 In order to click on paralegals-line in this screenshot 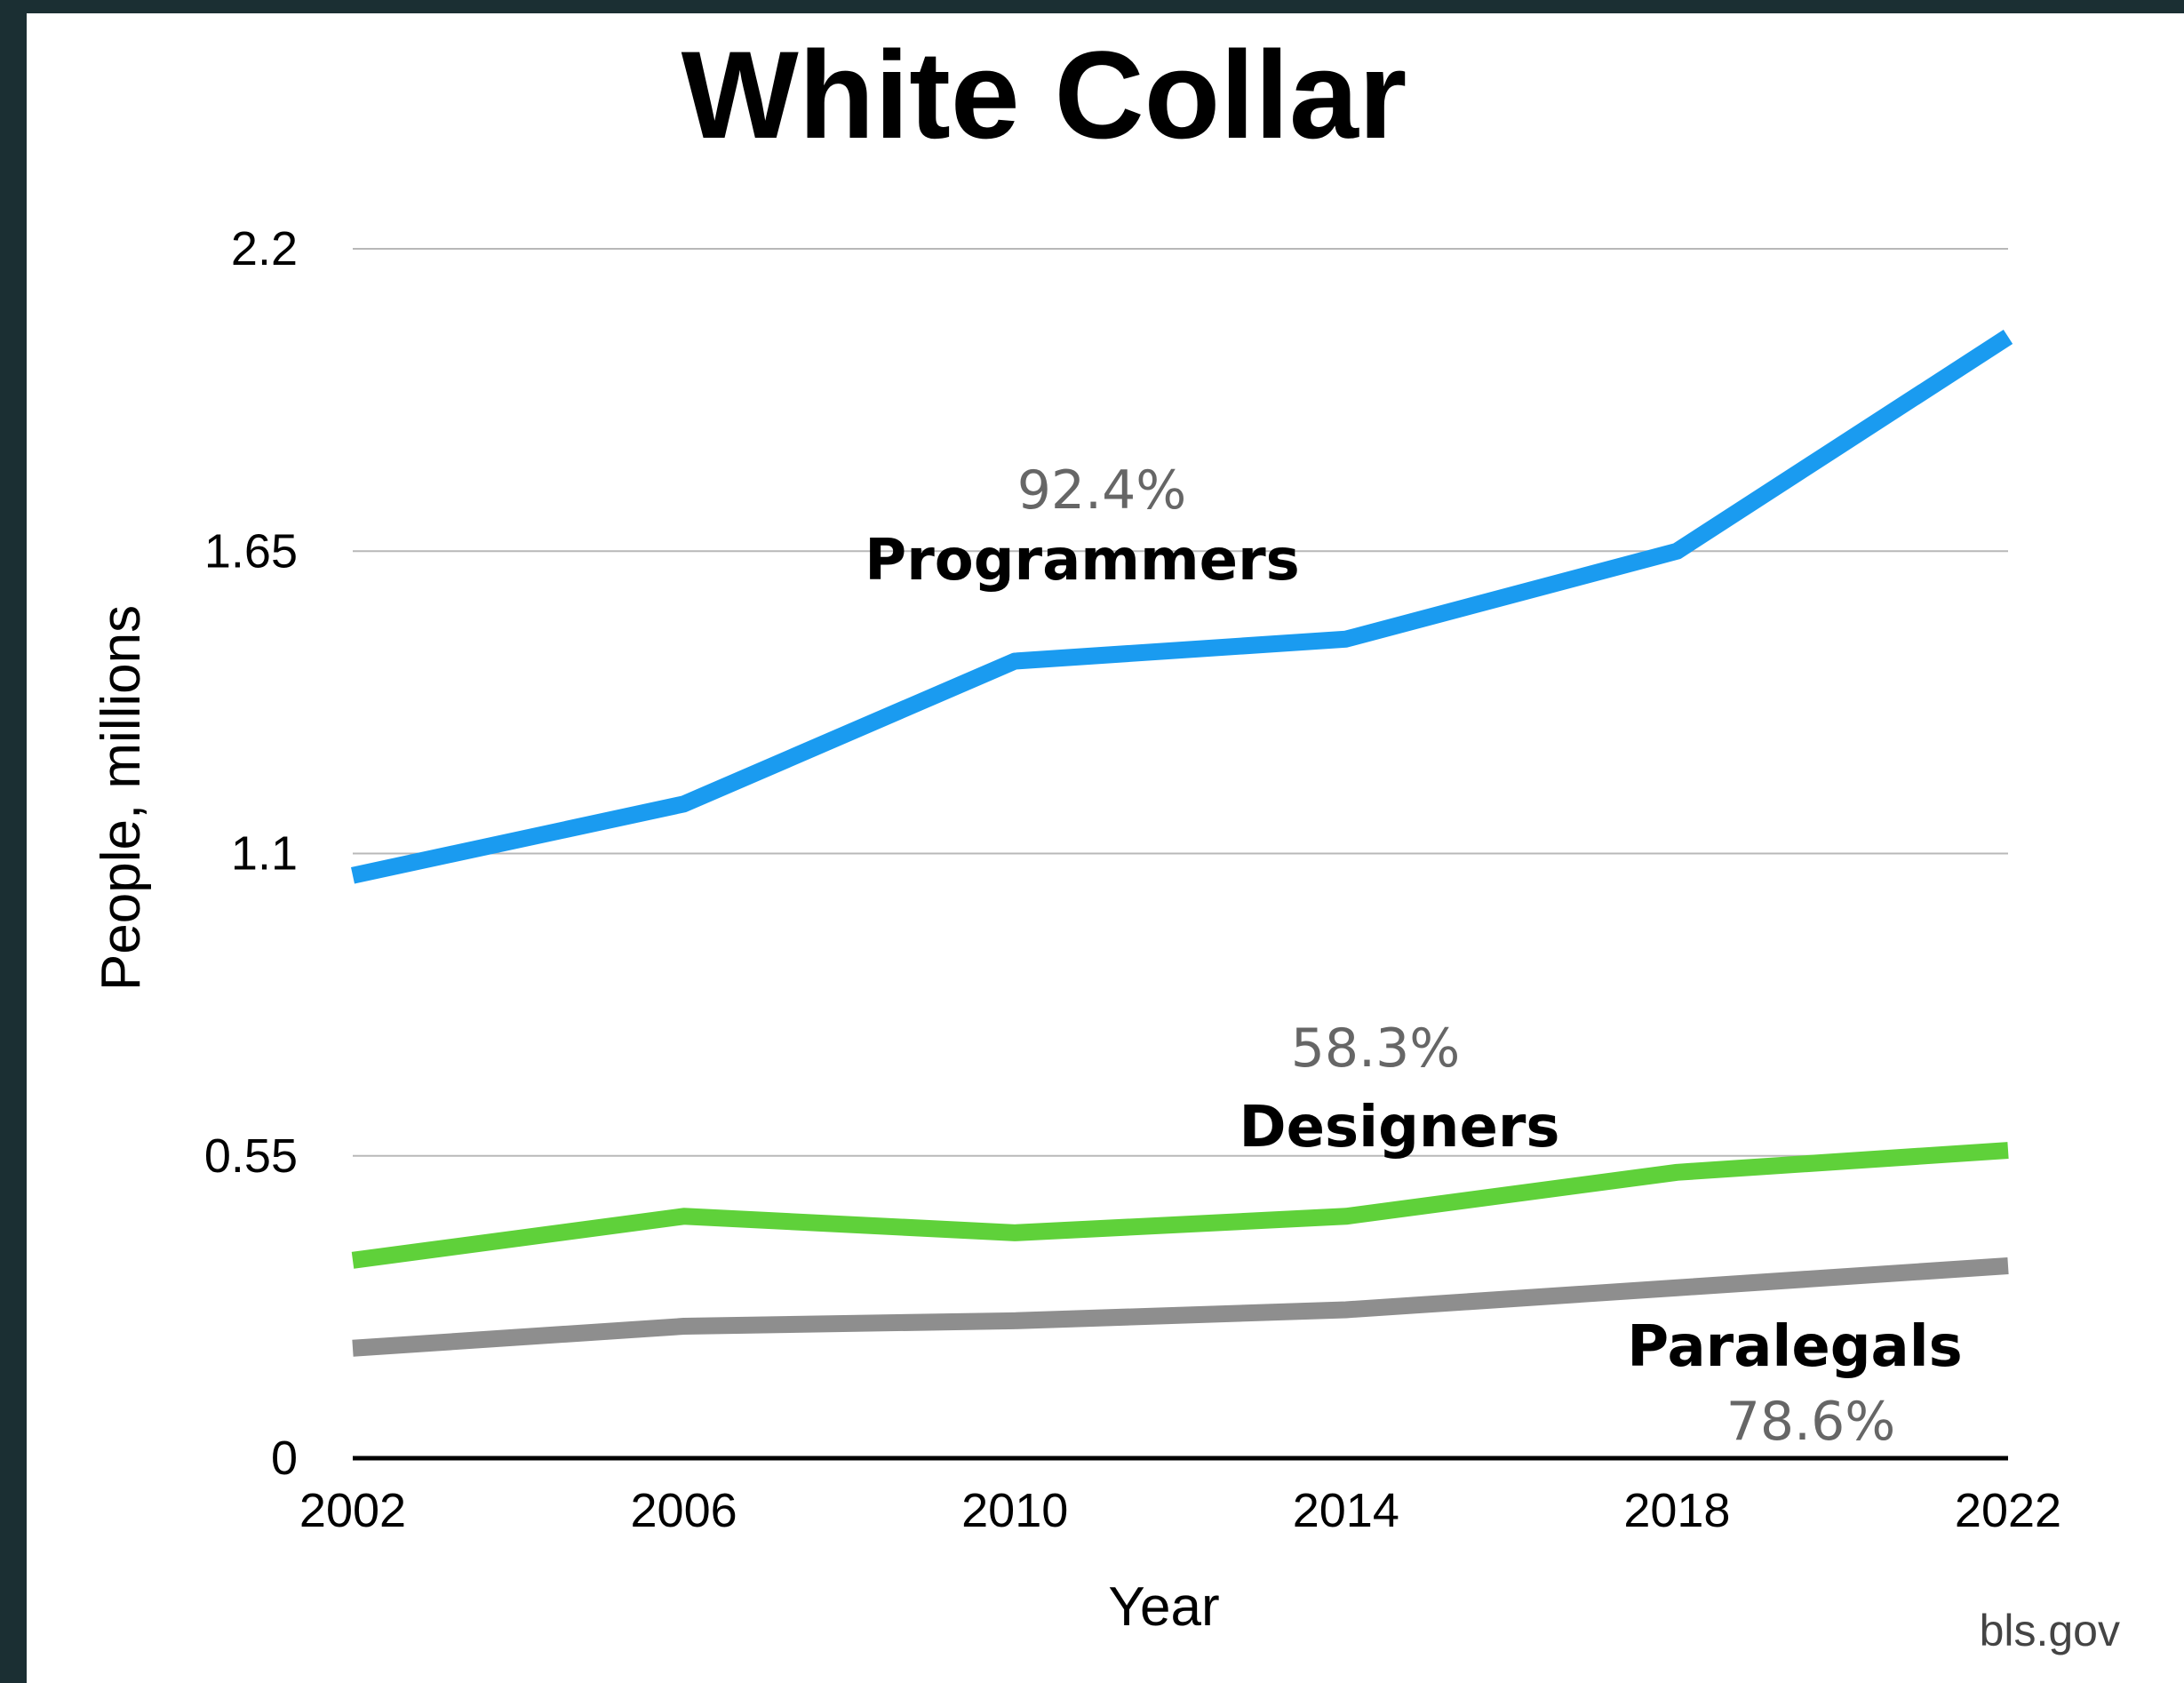, I will do `click(1181, 1306)`.